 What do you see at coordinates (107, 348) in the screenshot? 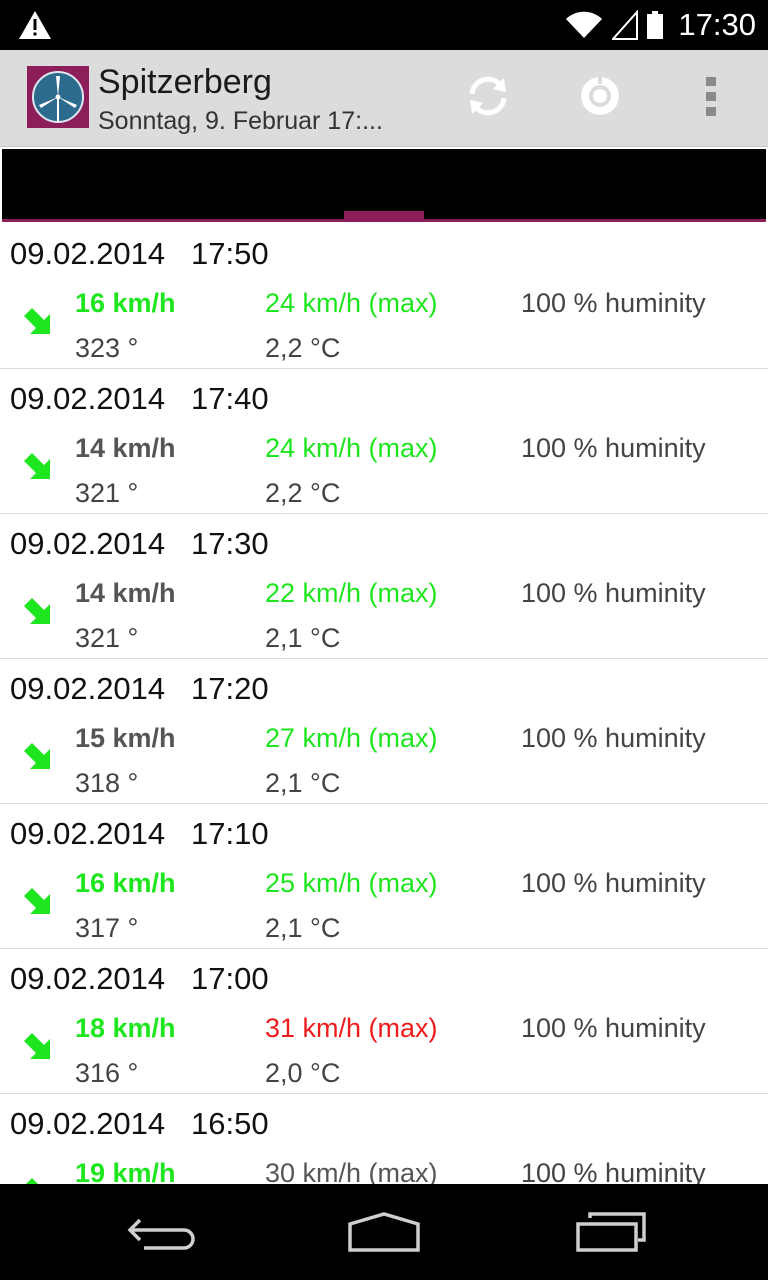
I see `wind-direction-degrees: 323 °` at bounding box center [107, 348].